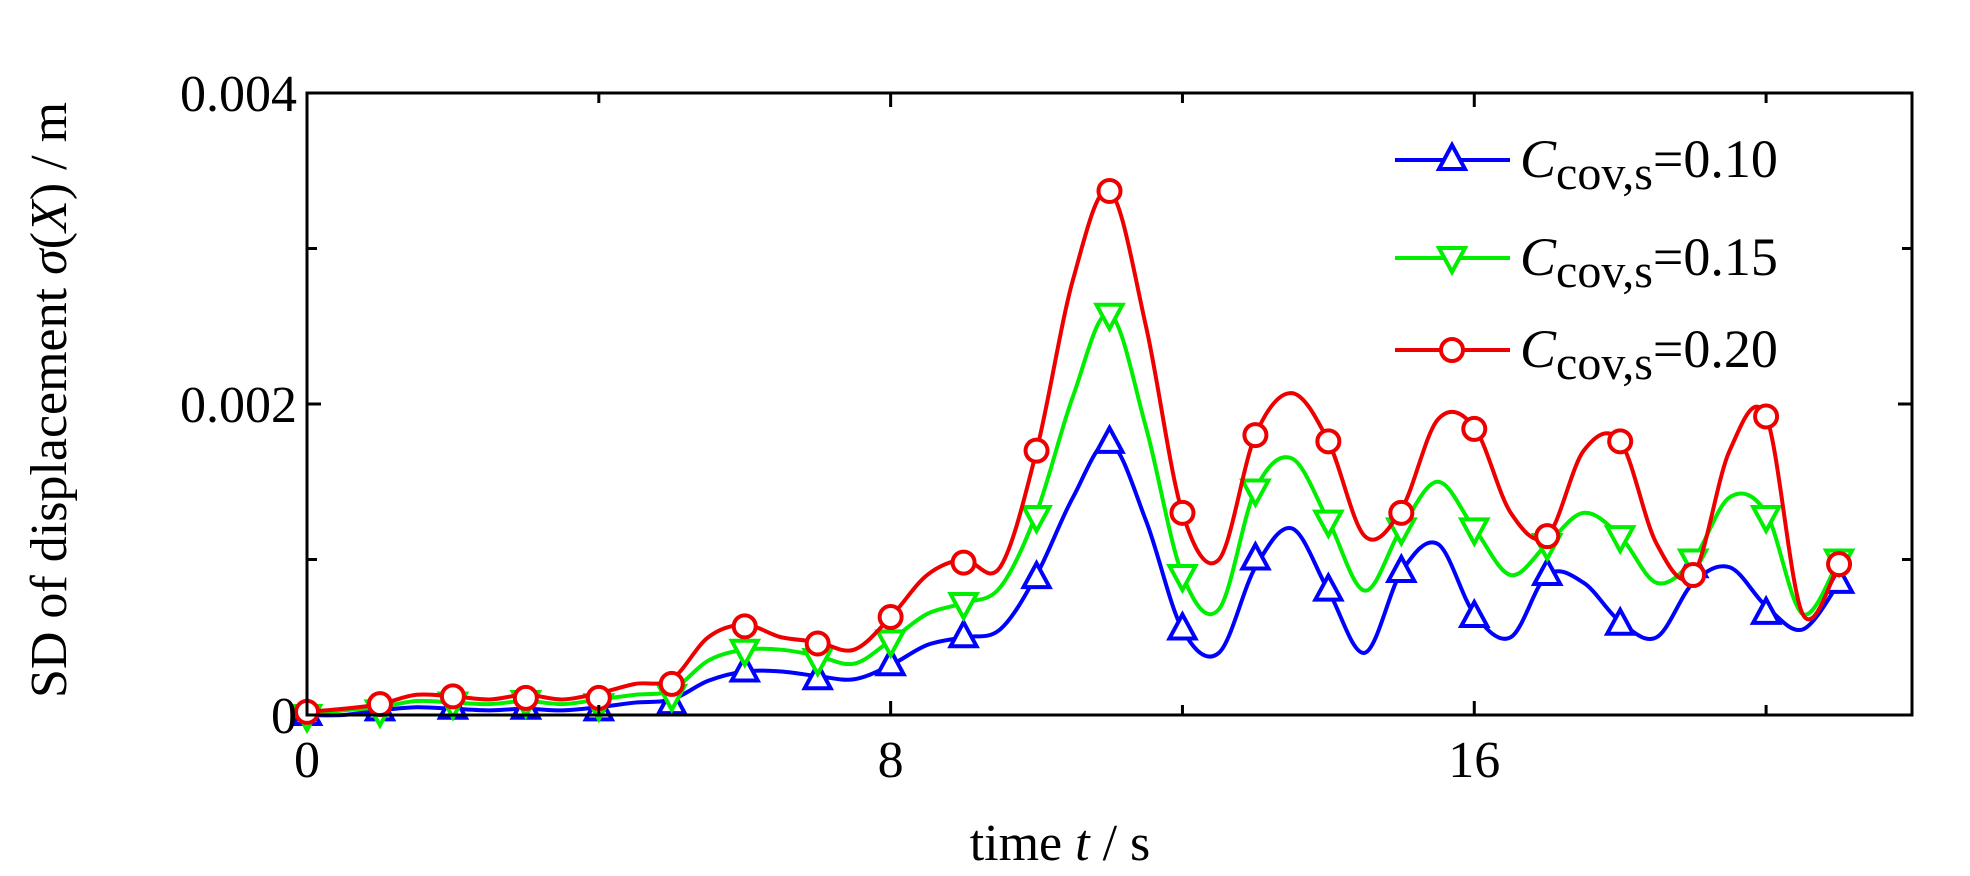  I want to click on legend-value-0: =0.10, so click(1715, 159).